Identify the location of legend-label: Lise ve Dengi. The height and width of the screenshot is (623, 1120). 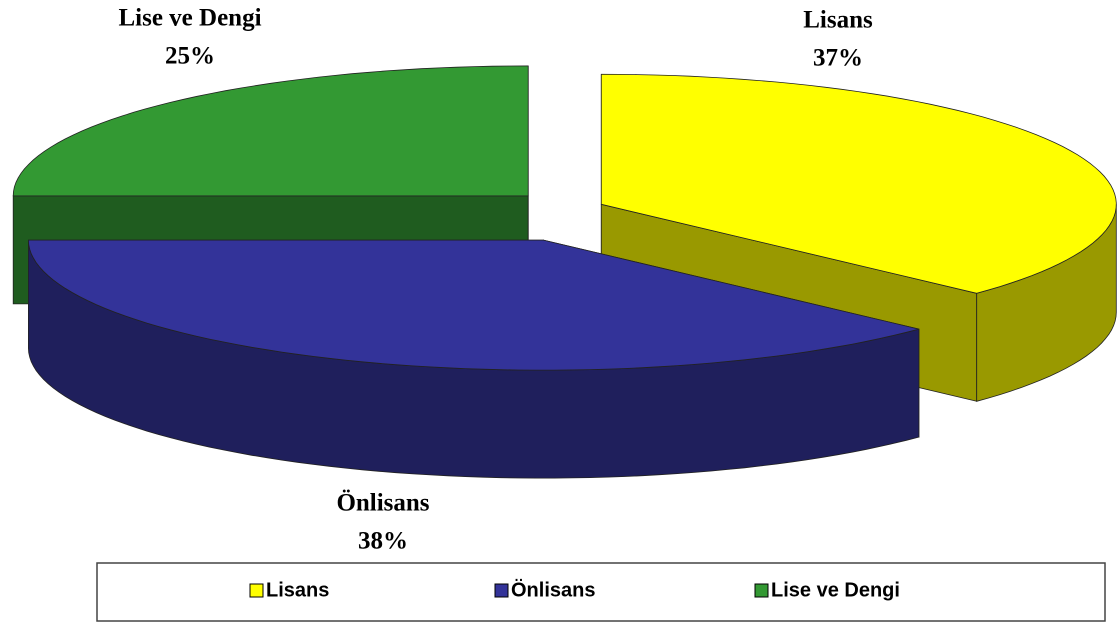
(835, 590).